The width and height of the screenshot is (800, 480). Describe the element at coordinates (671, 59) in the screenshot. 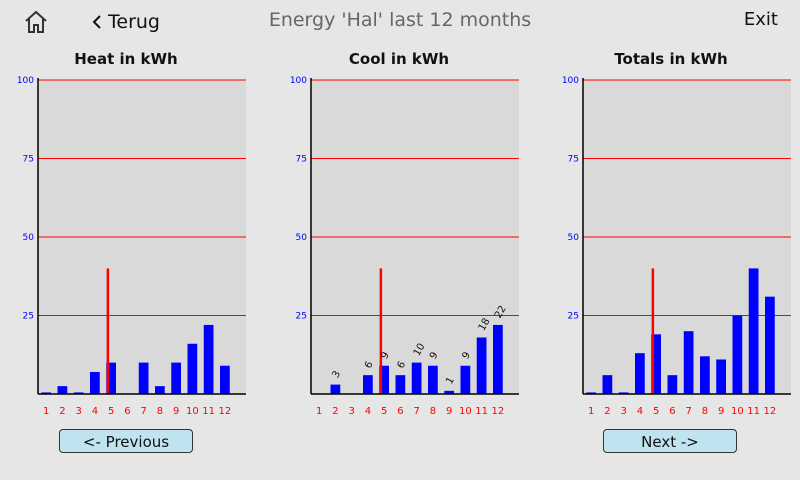

I see `totals-chart-title: Totals in kWh` at that location.